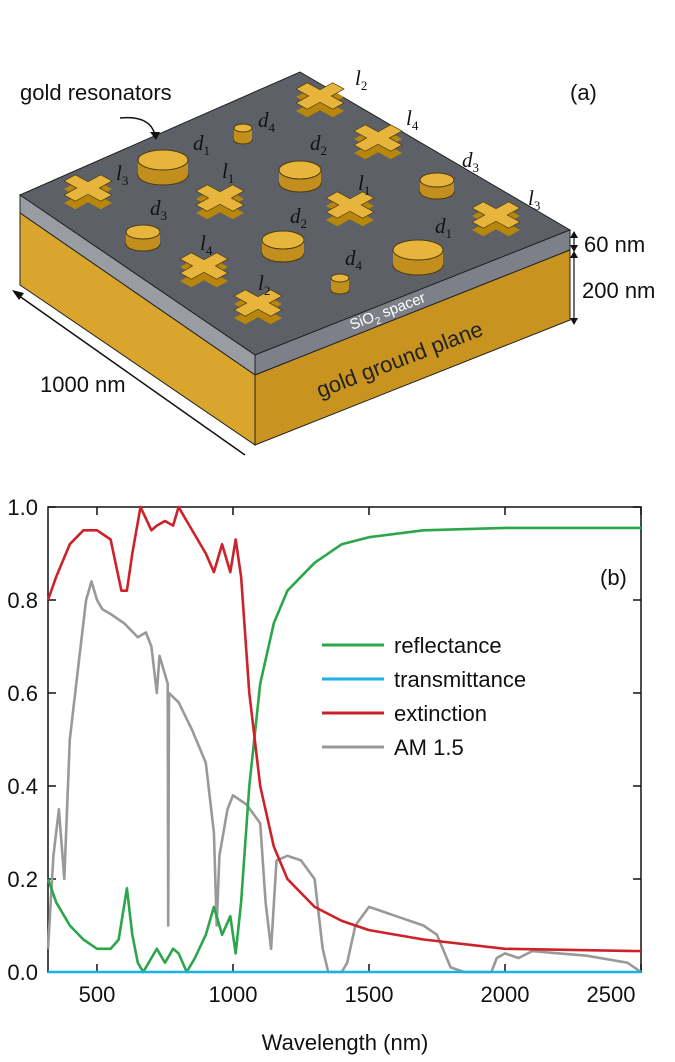  I want to click on y-tick-label: 1.0, so click(22, 507).